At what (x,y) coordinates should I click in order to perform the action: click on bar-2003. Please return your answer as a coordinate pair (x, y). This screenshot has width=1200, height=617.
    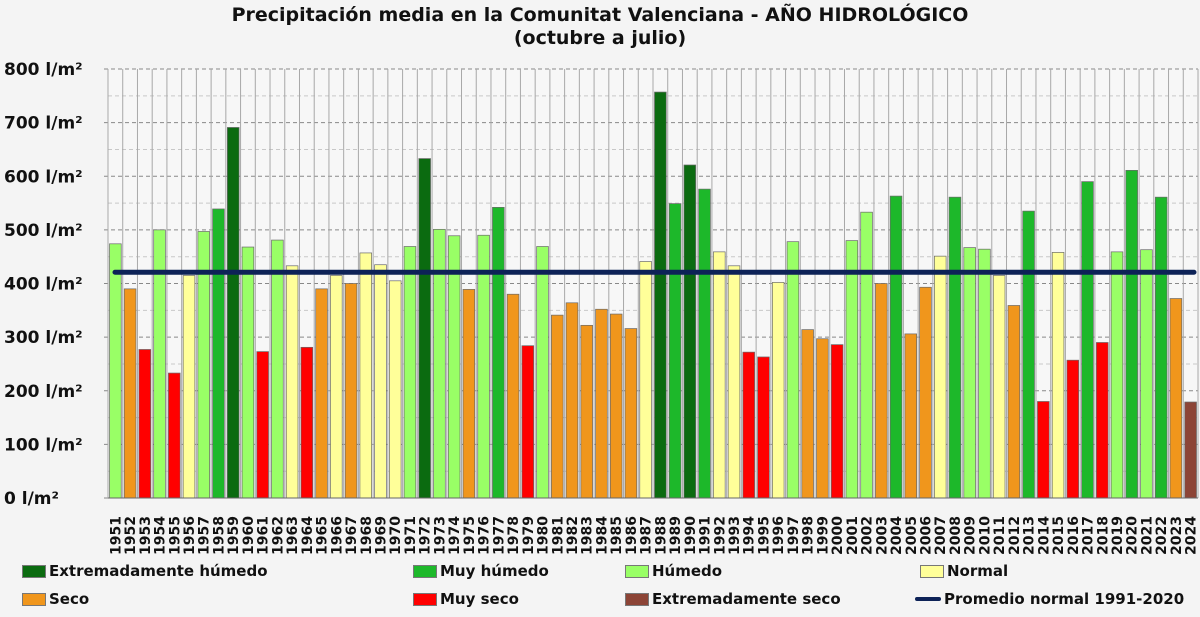
    Looking at the image, I should click on (881, 391).